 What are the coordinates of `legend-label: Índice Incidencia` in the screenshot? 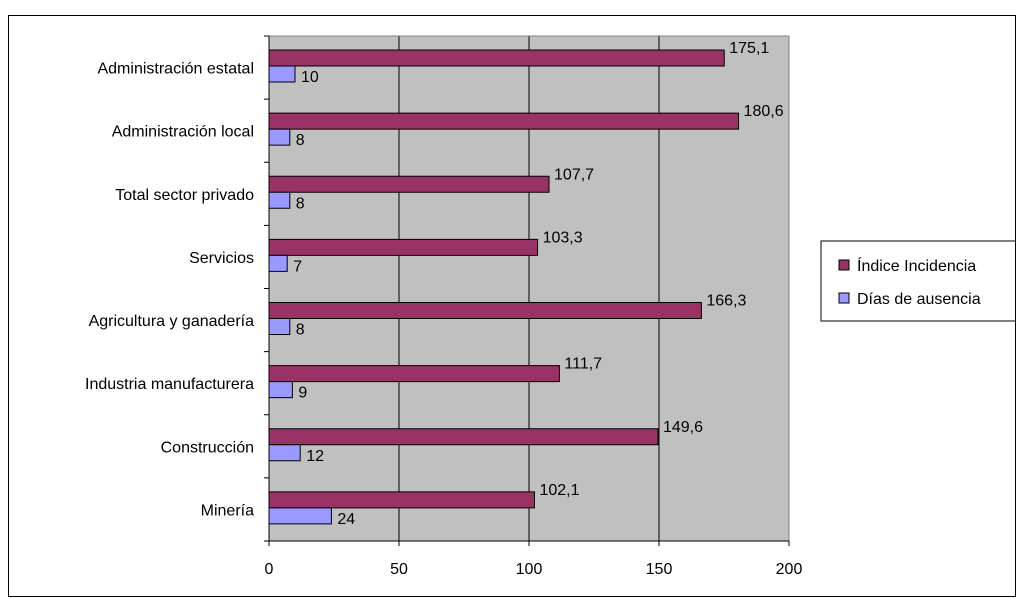 It's located at (916, 265).